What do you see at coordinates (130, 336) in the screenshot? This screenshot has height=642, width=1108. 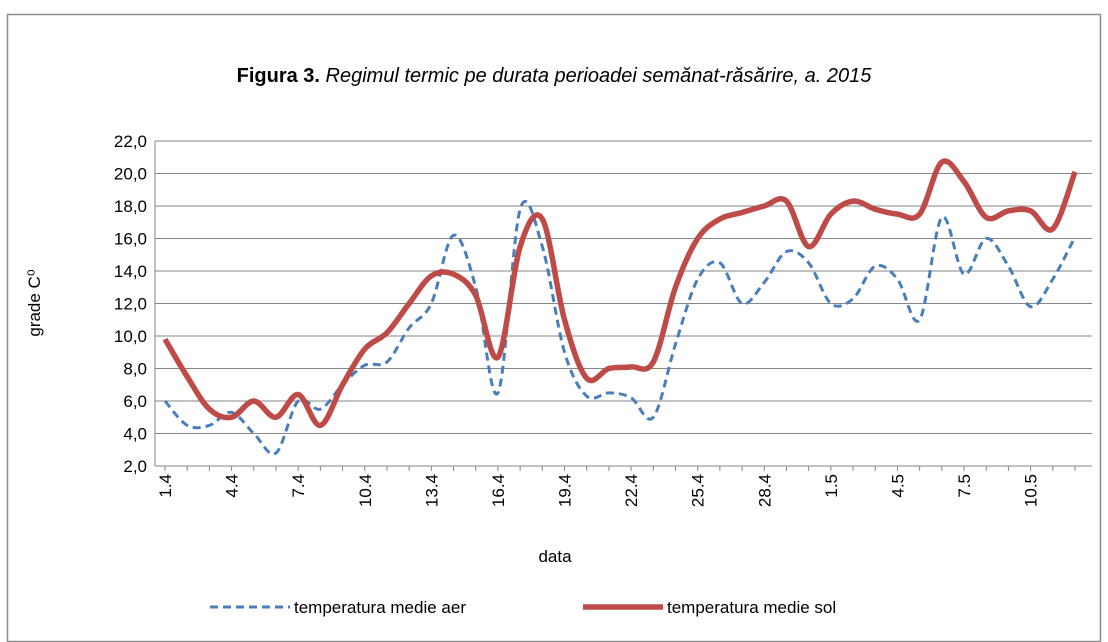 I see `y-tick-label: 10,0` at bounding box center [130, 336].